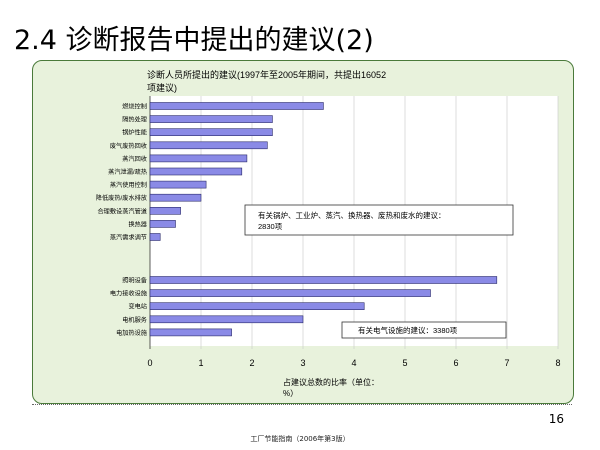 The height and width of the screenshot is (450, 600). I want to click on category-label: 废气废热回收, so click(128, 146).